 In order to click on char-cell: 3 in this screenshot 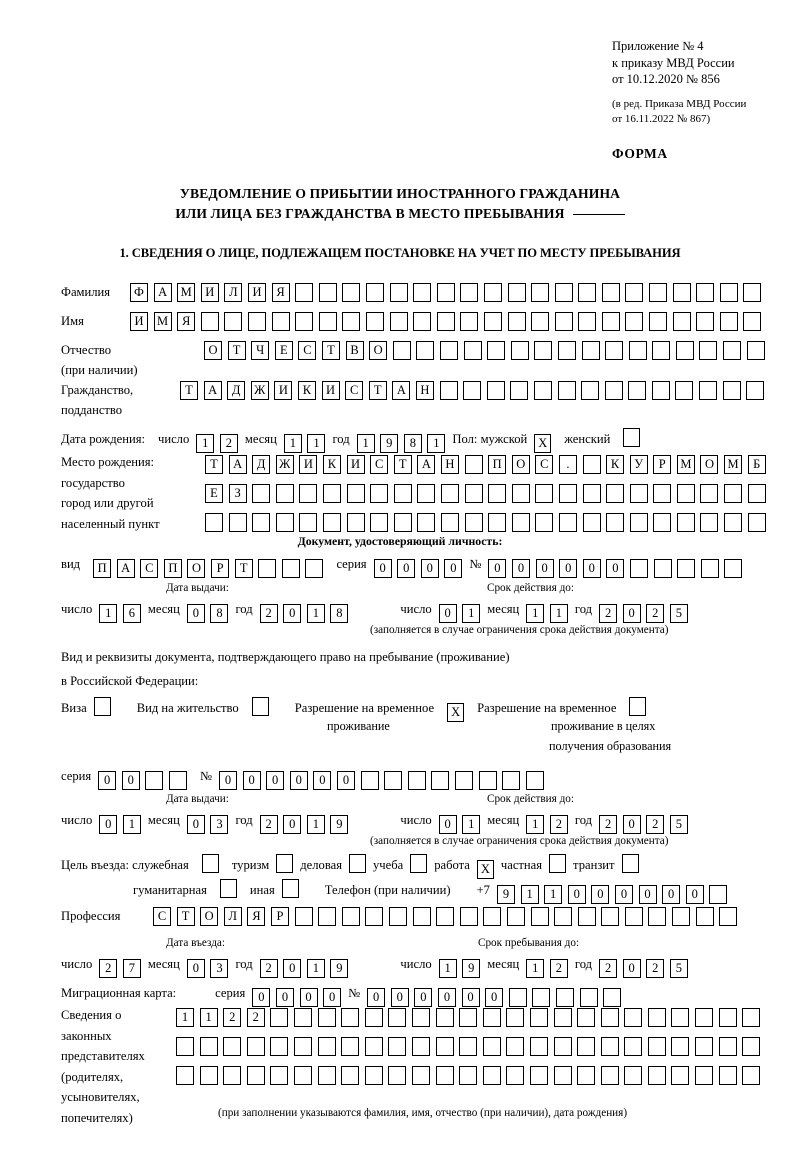, I will do `click(219, 824)`.